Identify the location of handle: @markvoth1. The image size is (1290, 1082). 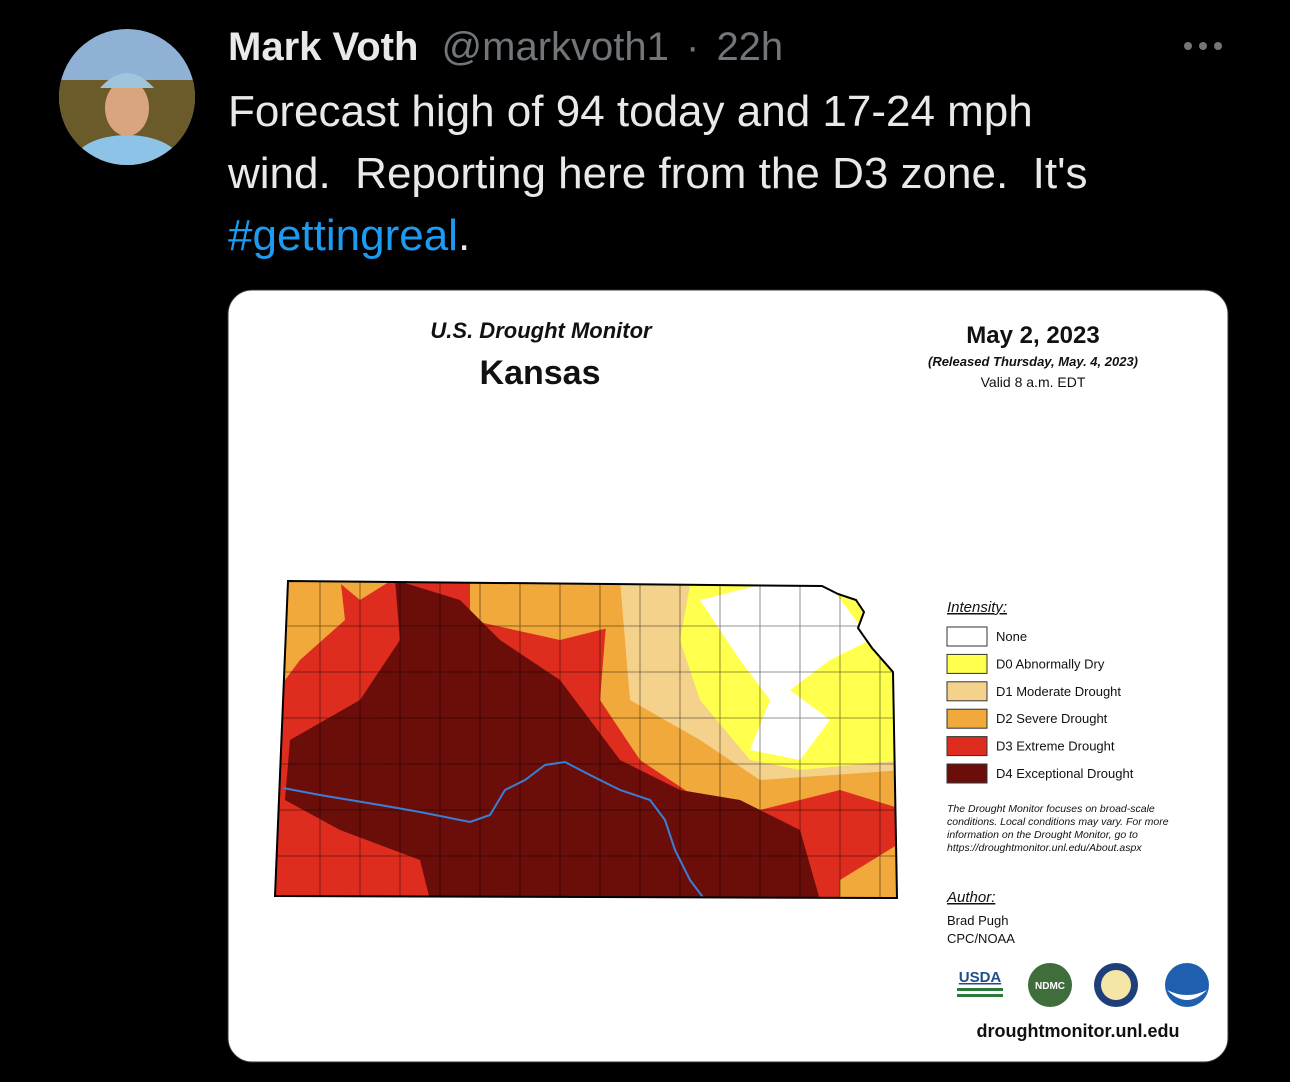
(555, 47).